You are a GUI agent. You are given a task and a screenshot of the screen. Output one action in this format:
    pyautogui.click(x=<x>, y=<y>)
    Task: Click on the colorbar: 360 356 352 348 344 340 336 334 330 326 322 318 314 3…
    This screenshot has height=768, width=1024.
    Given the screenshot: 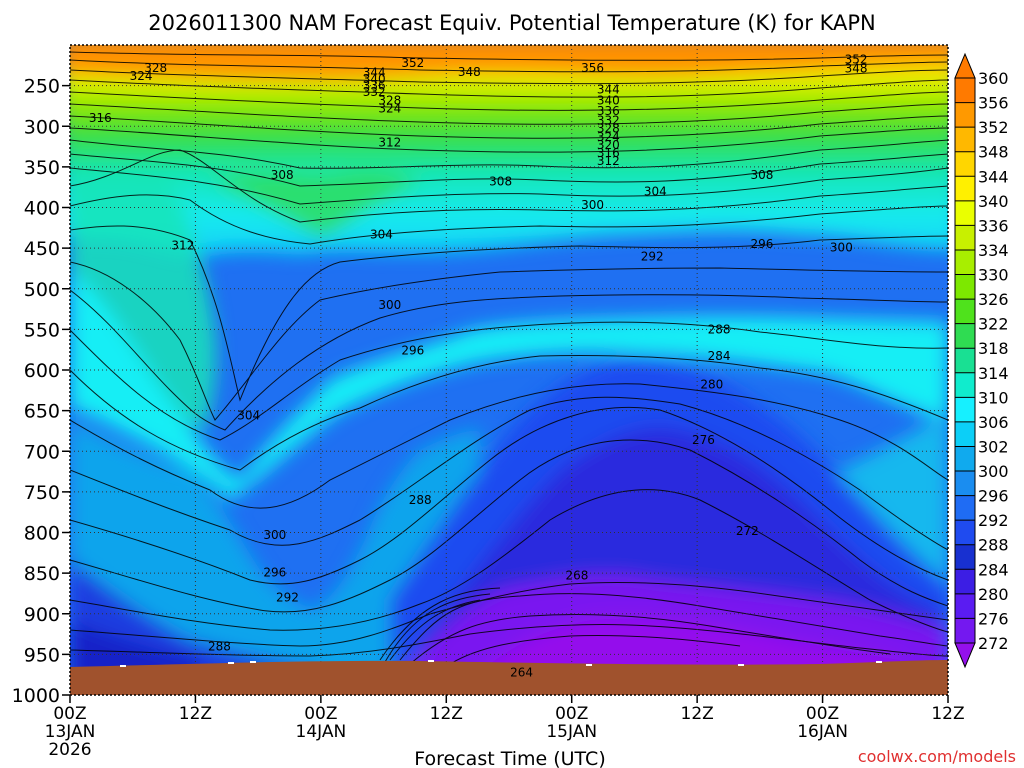 What is the action you would take?
    pyautogui.click(x=981, y=360)
    